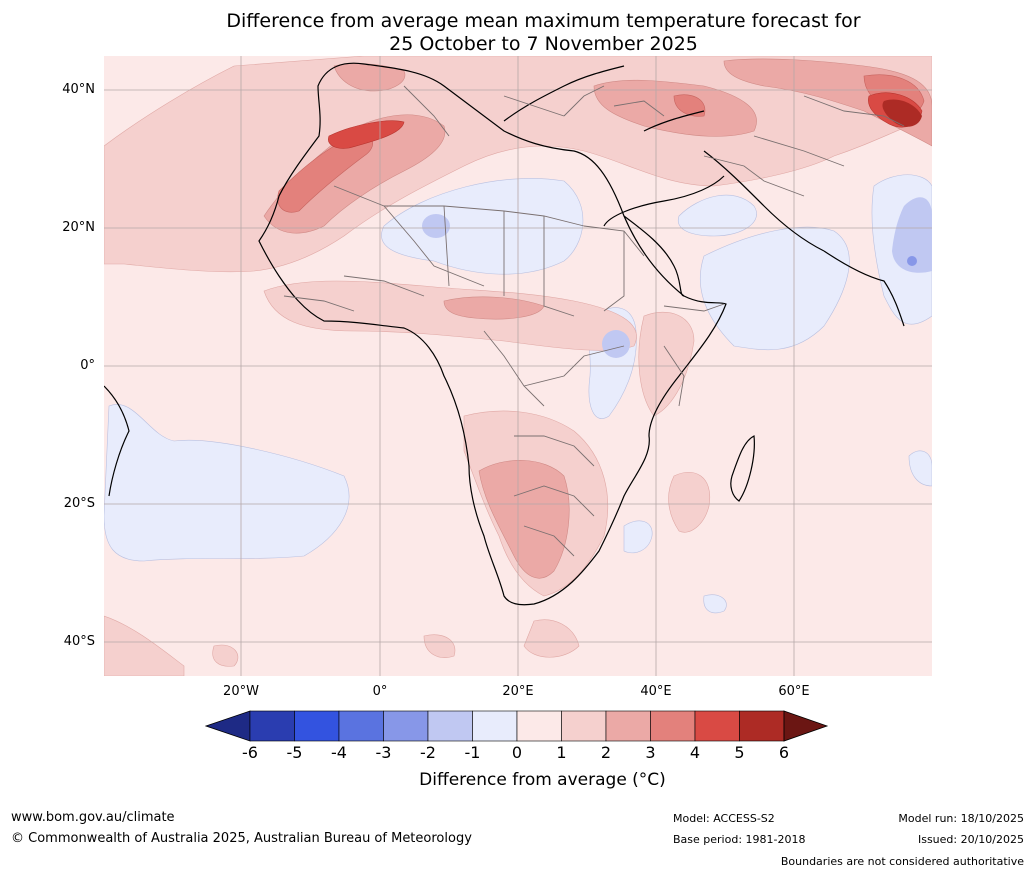 The width and height of the screenshot is (1035, 873). What do you see at coordinates (93, 817) in the screenshot?
I see `footer-website: www.bom.gov.au/climate` at bounding box center [93, 817].